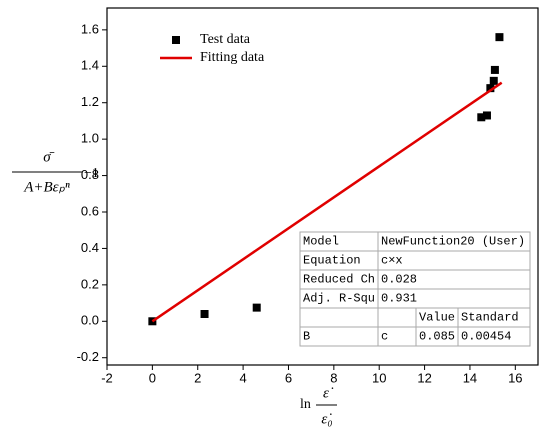  What do you see at coordinates (379, 377) in the screenshot?
I see `x-tick-label: 10` at bounding box center [379, 377].